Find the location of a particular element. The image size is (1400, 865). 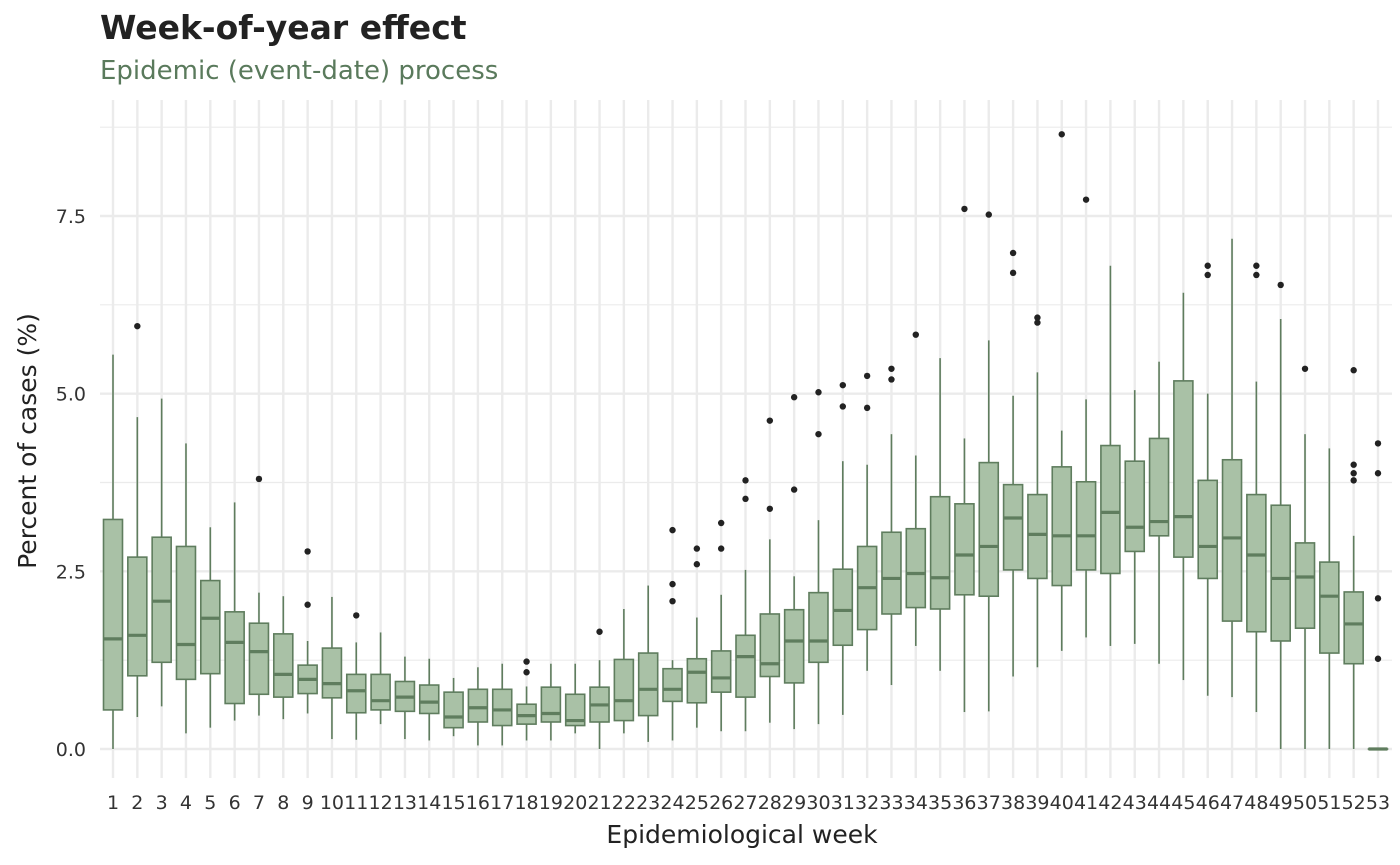

x-tick-label: 45 is located at coordinates (1183, 803).